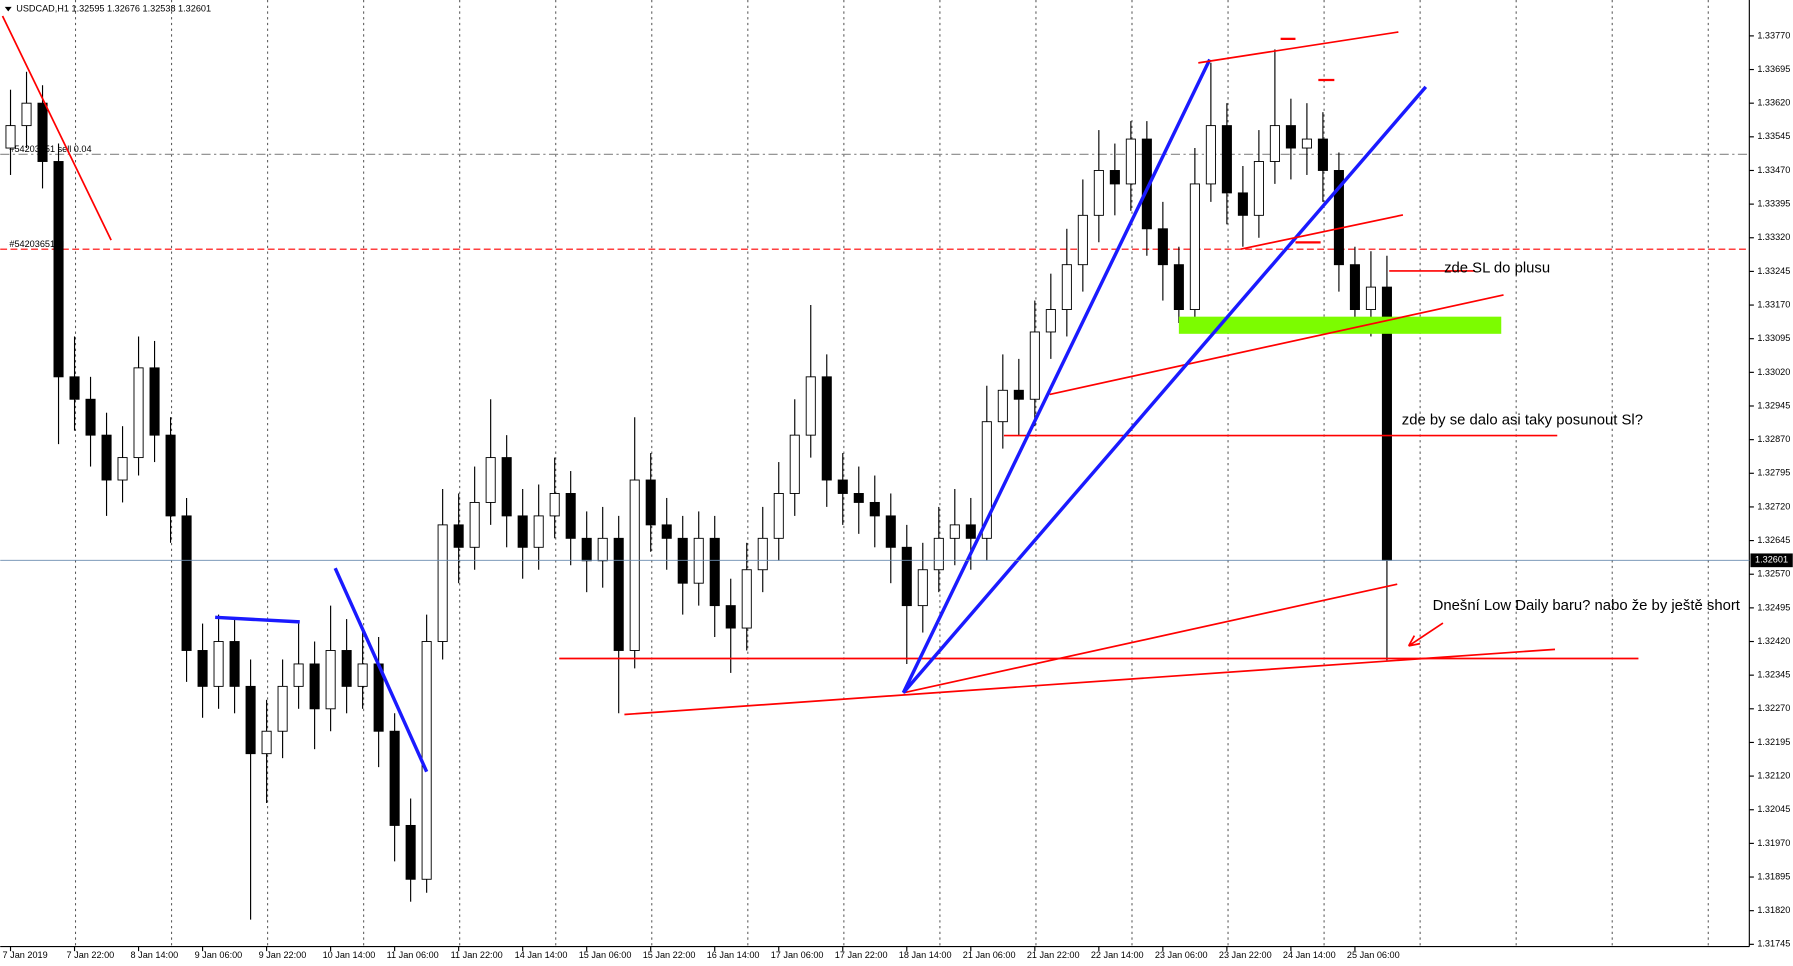 The height and width of the screenshot is (966, 1793). I want to click on x-tick-label: 15 Jan 22:00, so click(669, 955).